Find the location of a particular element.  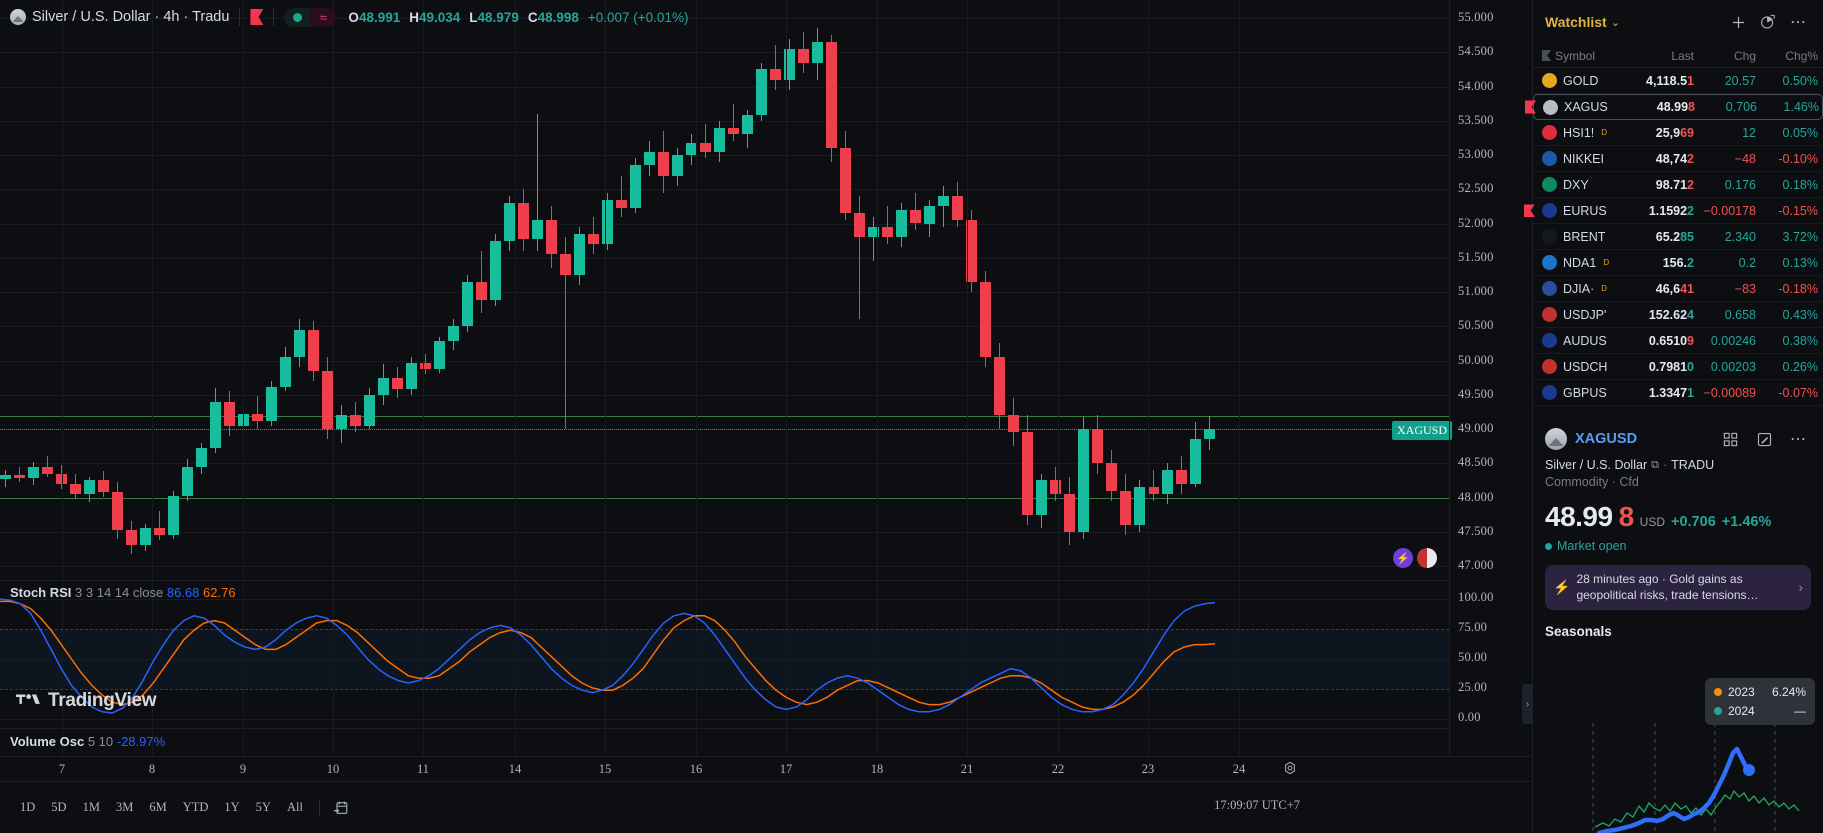

range-button-all: All is located at coordinates (294, 807).